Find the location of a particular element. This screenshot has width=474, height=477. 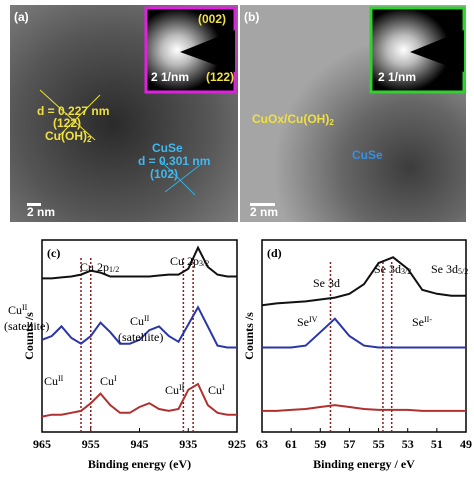

annotation: Cu 2p1/2 is located at coordinates (99, 267).